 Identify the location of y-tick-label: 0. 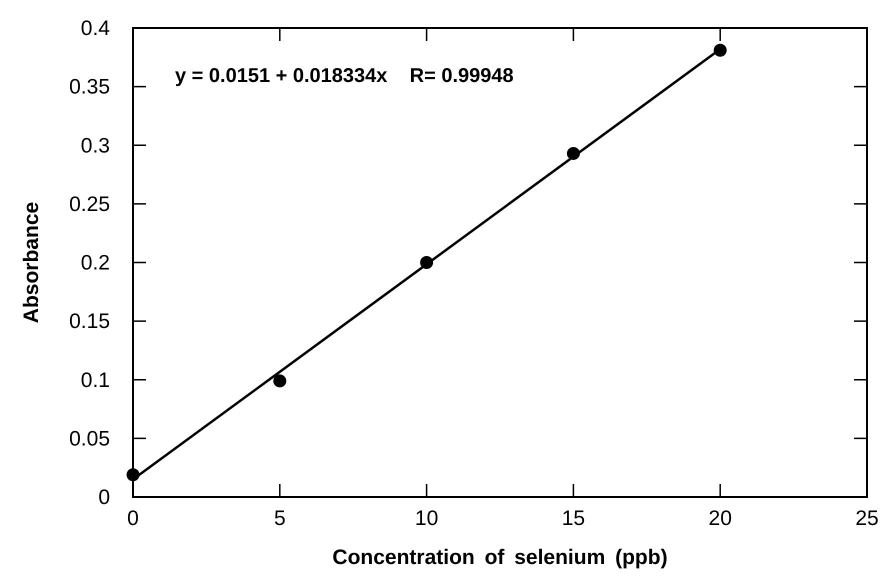
(104, 497).